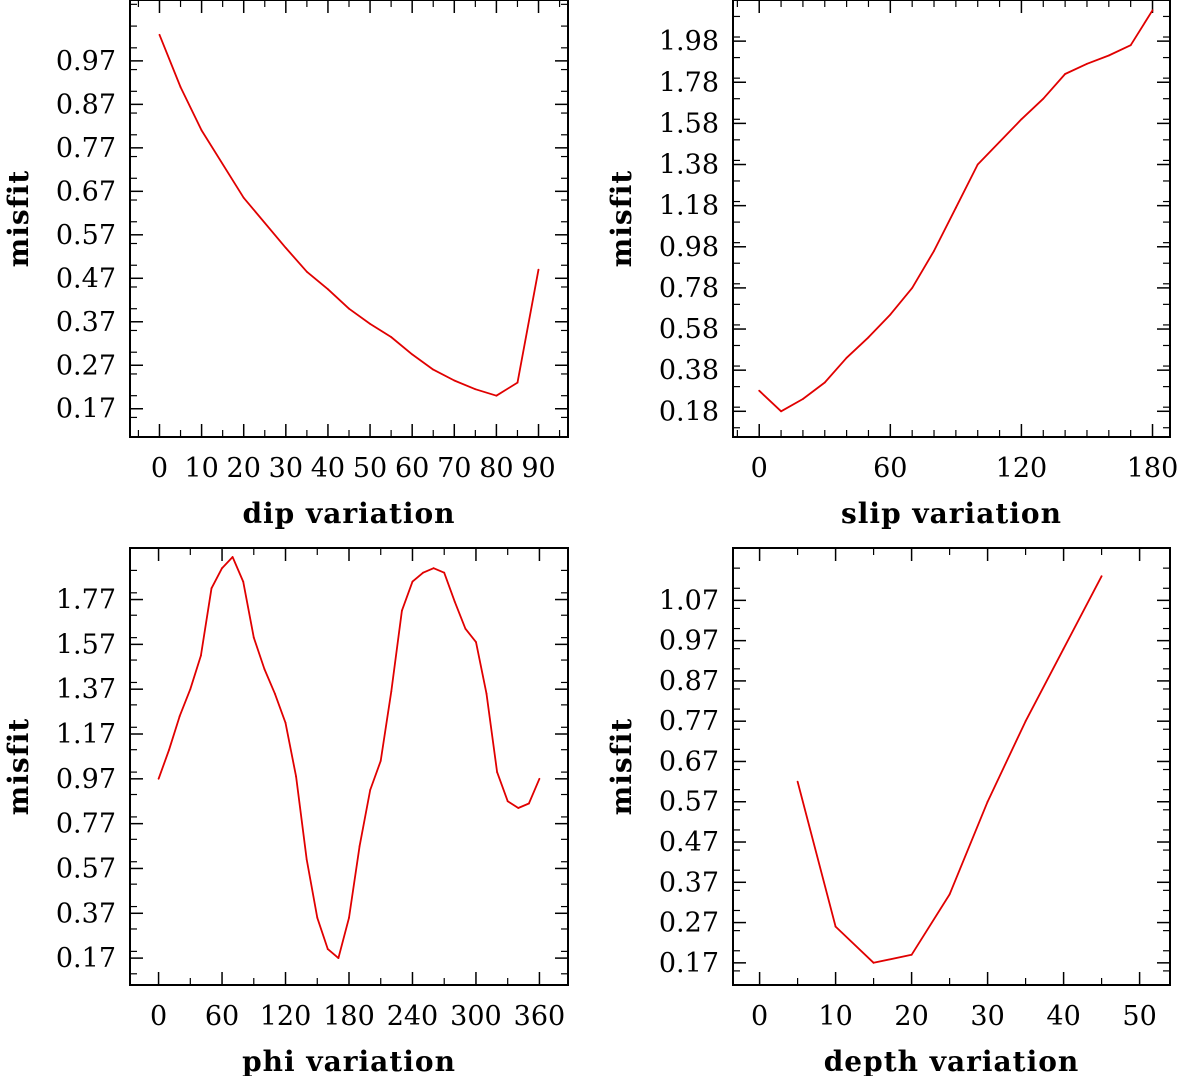 This screenshot has height=1076, width=1183. Describe the element at coordinates (222, 1016) in the screenshot. I see `phi-x-tick-label: 60` at that location.